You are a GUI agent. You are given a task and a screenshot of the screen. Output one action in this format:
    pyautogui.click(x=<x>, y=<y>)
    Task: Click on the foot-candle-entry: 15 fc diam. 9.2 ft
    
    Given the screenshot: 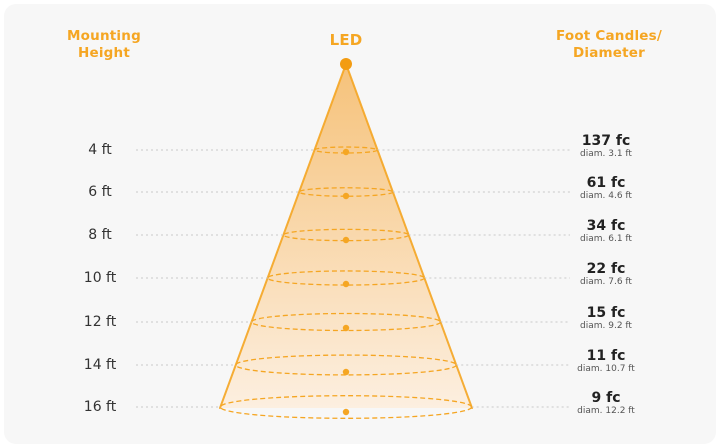 What is the action you would take?
    pyautogui.click(x=606, y=318)
    